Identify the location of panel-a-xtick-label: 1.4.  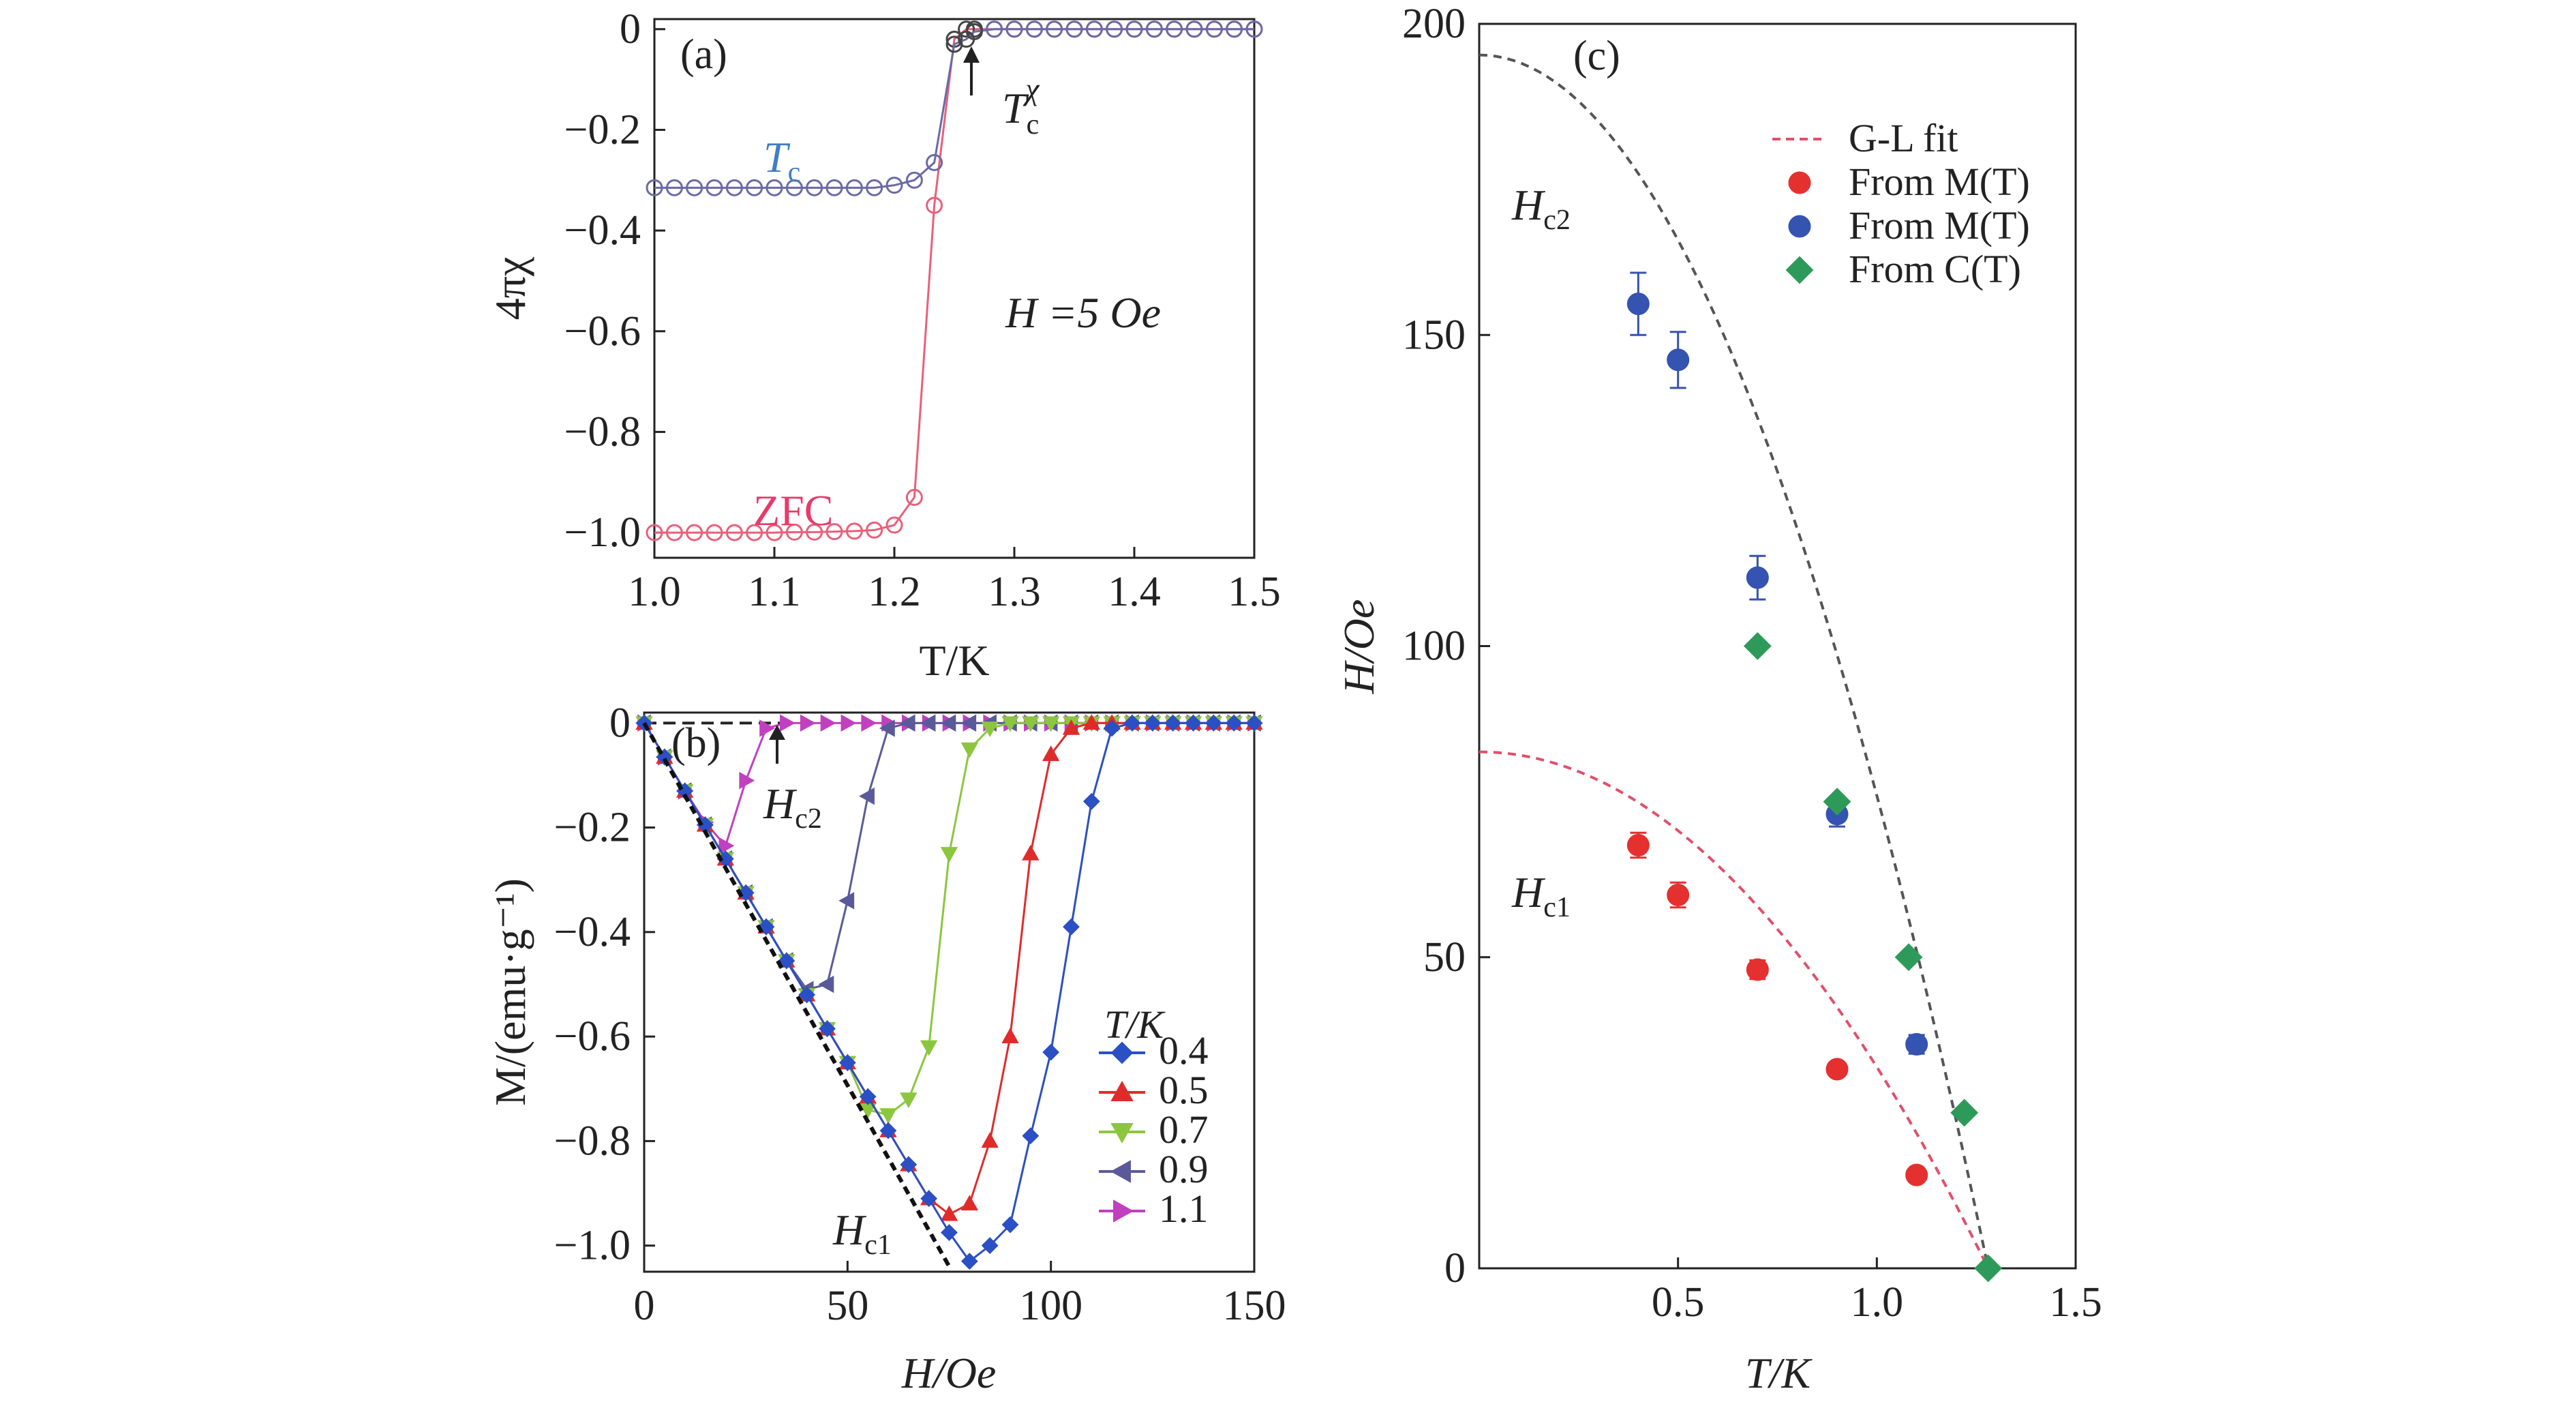
(1134, 592).